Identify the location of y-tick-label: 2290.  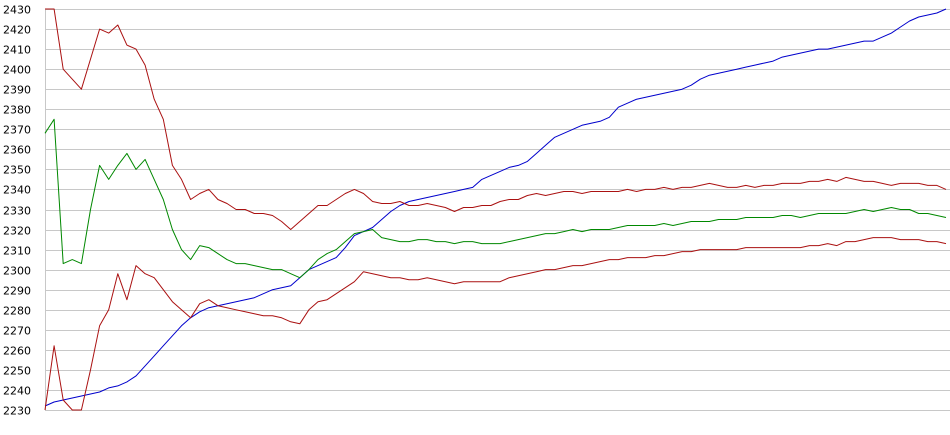
(17, 291).